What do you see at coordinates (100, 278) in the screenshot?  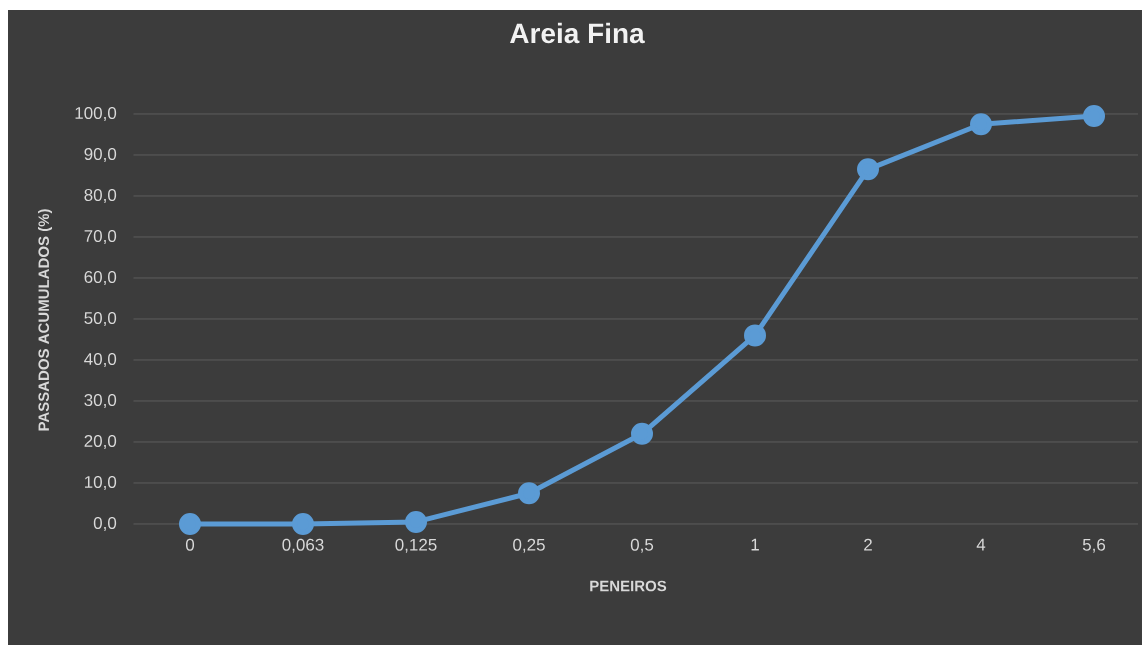 I see `y-tick-label: 60,0` at bounding box center [100, 278].